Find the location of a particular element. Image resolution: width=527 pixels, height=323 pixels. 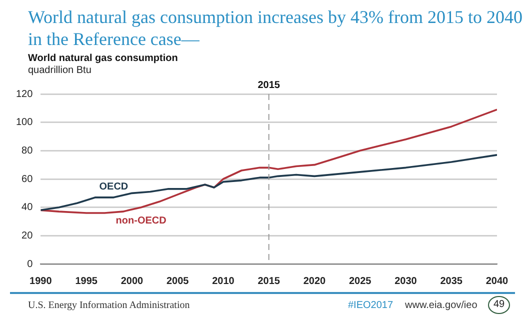

text: #IEO2017 is located at coordinates (371, 305).